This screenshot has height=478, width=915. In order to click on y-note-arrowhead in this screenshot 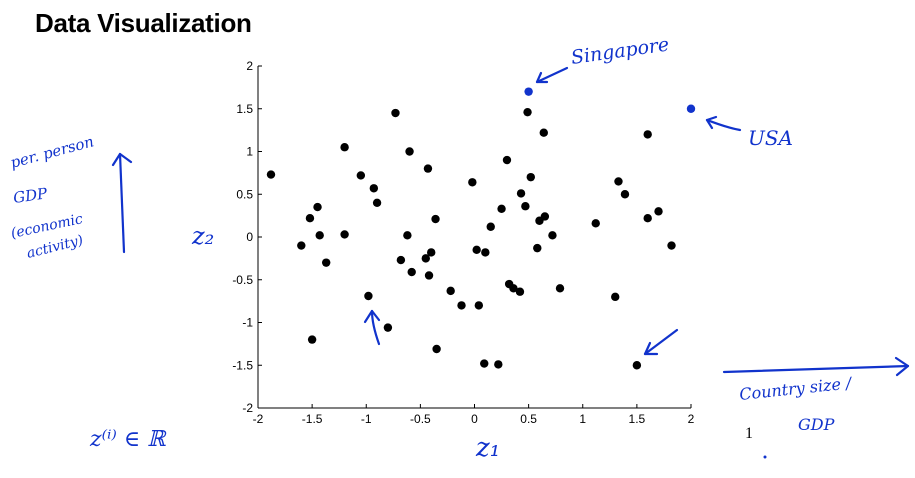, I will do `click(122, 159)`.